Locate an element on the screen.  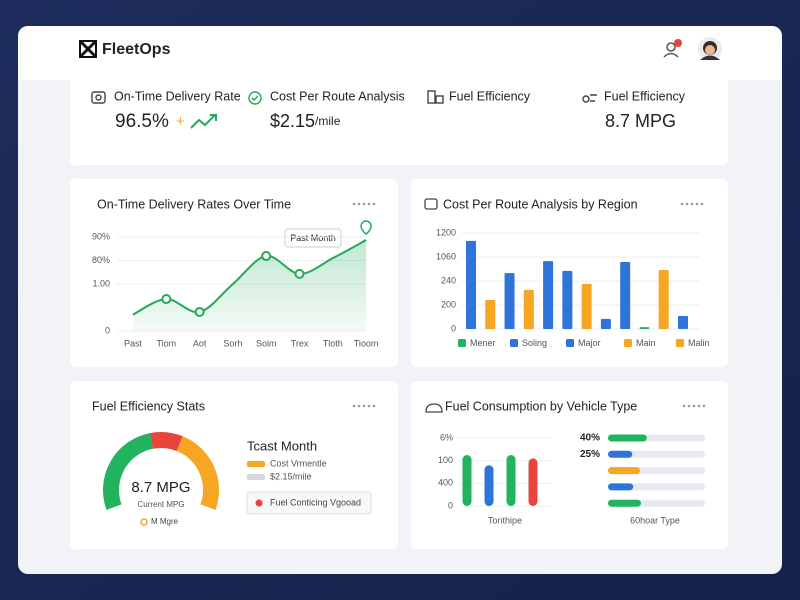
y-tick-label: 90% is located at coordinates (101, 236).